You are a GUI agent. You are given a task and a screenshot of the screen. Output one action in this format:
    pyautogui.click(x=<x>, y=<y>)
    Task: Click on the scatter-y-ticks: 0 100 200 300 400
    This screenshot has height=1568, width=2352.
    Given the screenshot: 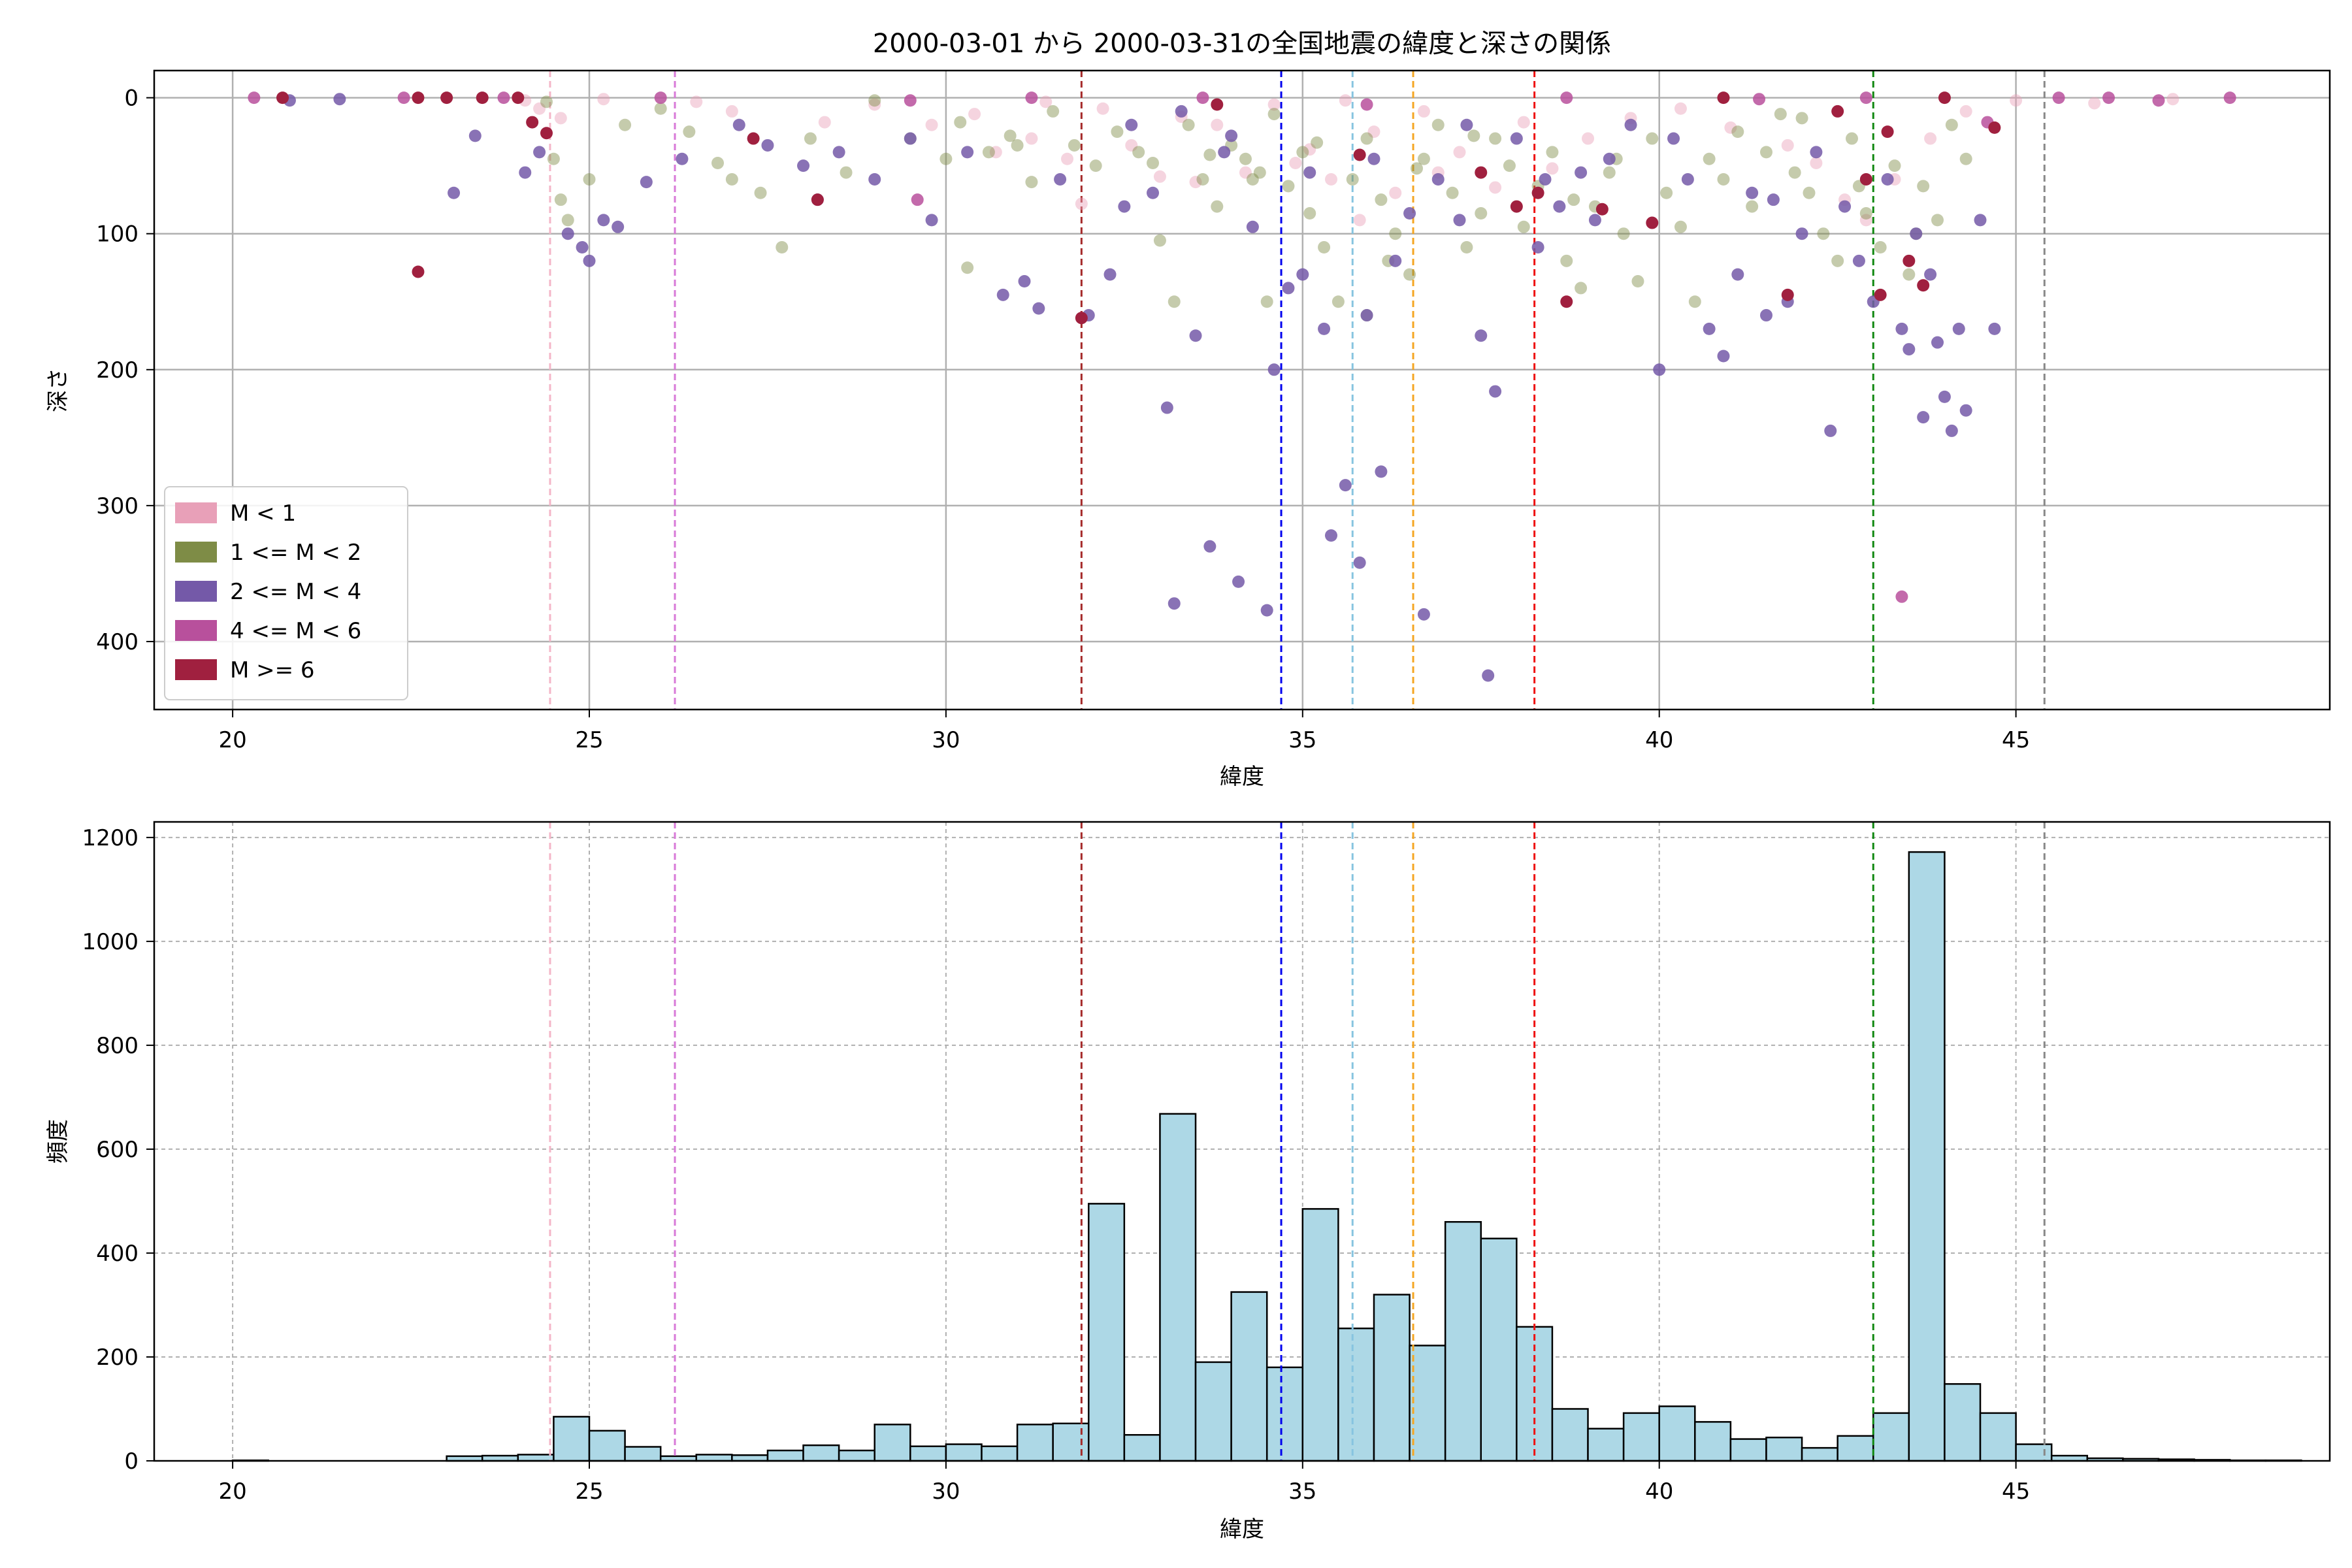 What is the action you would take?
    pyautogui.click(x=125, y=370)
    